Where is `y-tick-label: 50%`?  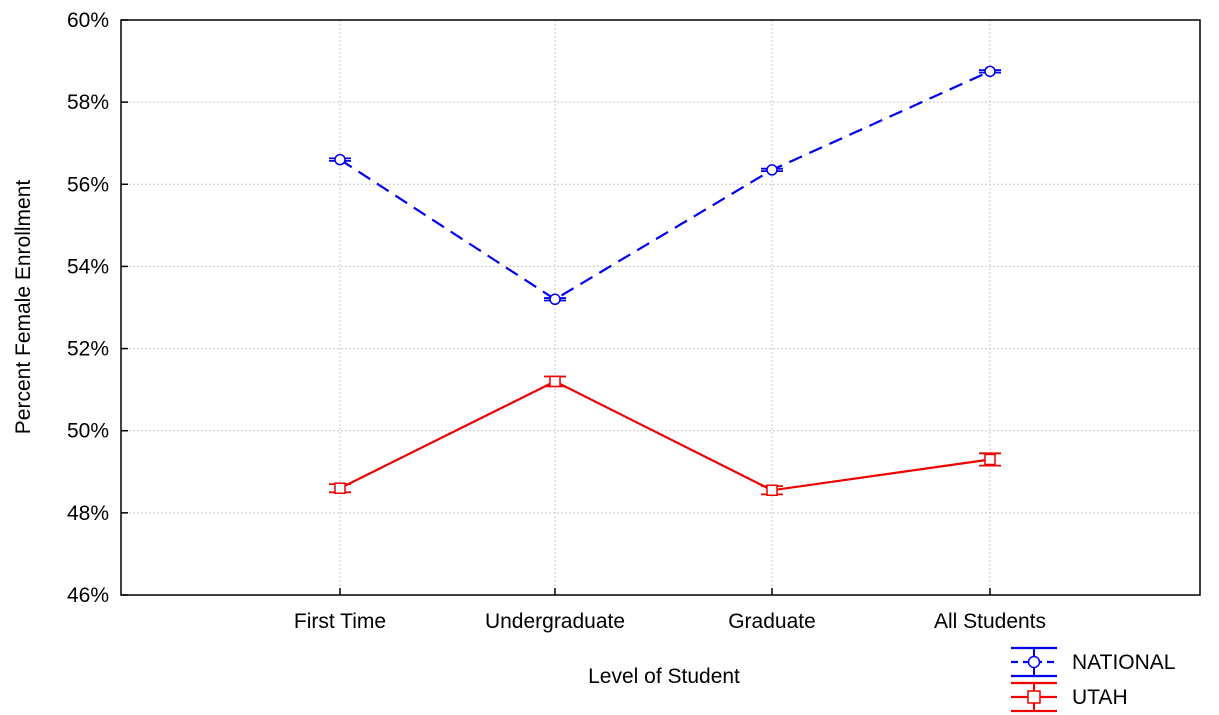
y-tick-label: 50% is located at coordinates (88, 431).